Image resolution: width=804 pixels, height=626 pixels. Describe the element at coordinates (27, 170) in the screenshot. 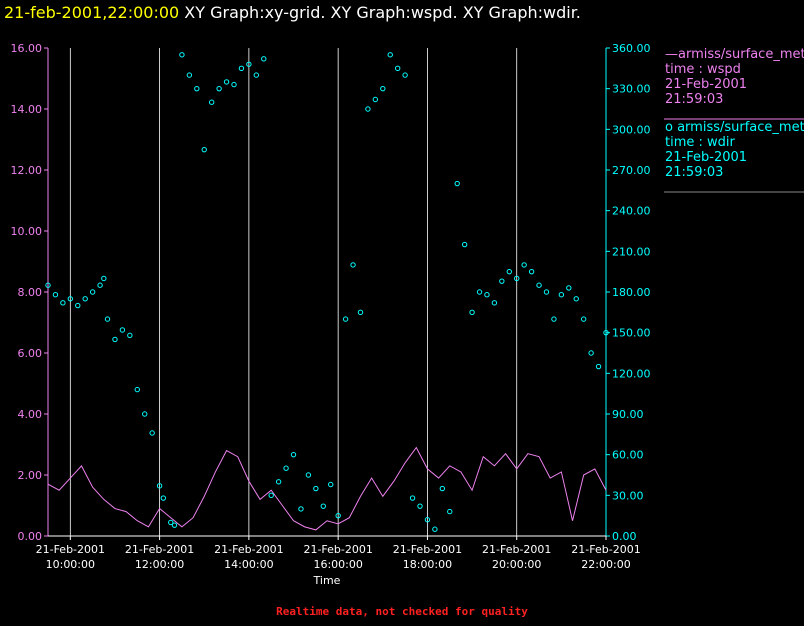

I see `y-left-tick-label: 12.00` at that location.